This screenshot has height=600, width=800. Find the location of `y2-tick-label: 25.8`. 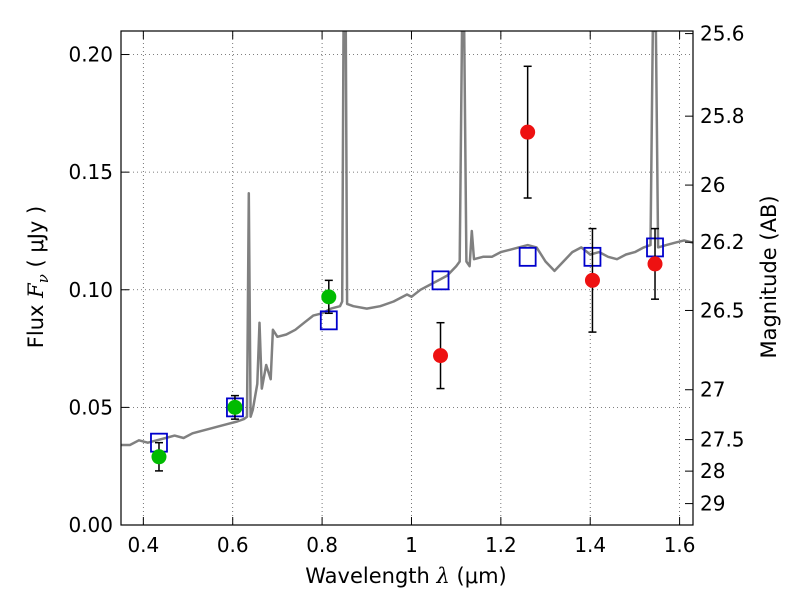

y2-tick-label: 25.8 is located at coordinates (722, 116).